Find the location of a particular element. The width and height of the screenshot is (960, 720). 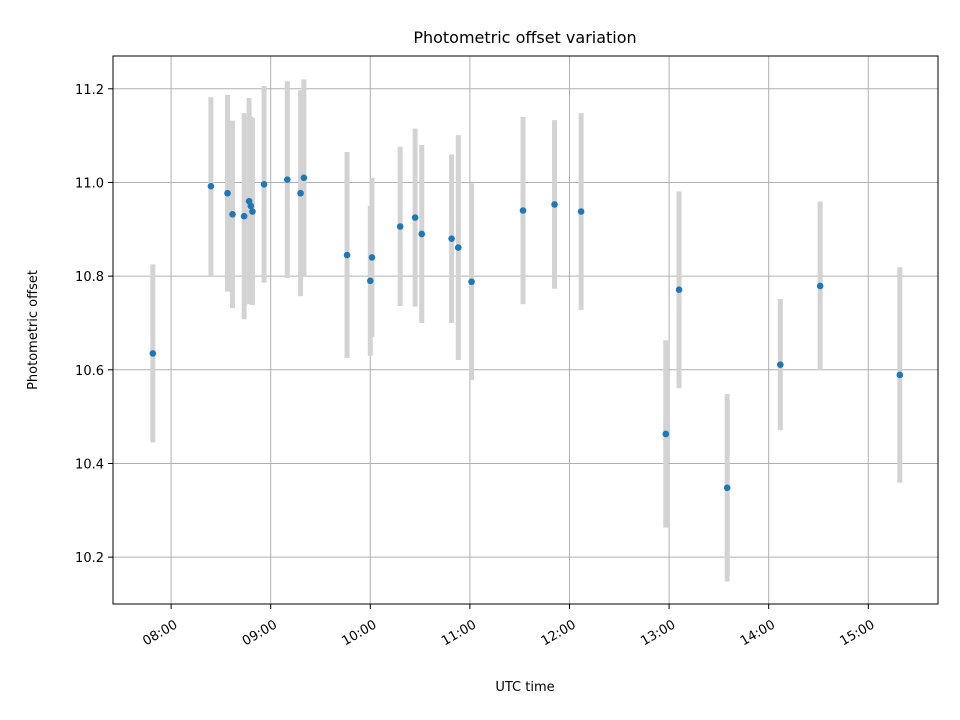

y-tick-label: 10.8 is located at coordinates (89, 277).